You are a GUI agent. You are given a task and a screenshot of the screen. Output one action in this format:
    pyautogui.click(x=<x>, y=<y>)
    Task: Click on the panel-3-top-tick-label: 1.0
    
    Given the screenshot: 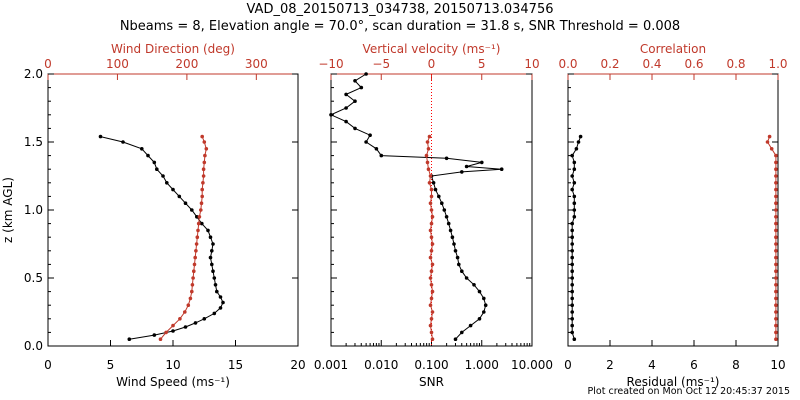 What is the action you would take?
    pyautogui.click(x=777, y=64)
    